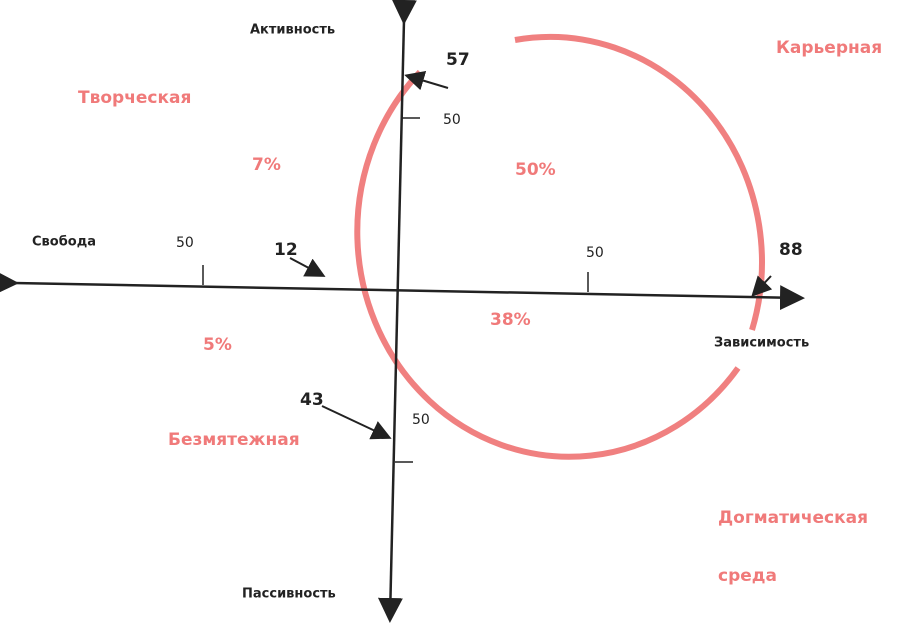  I want to click on quadrant-share: 7%, so click(266, 165).